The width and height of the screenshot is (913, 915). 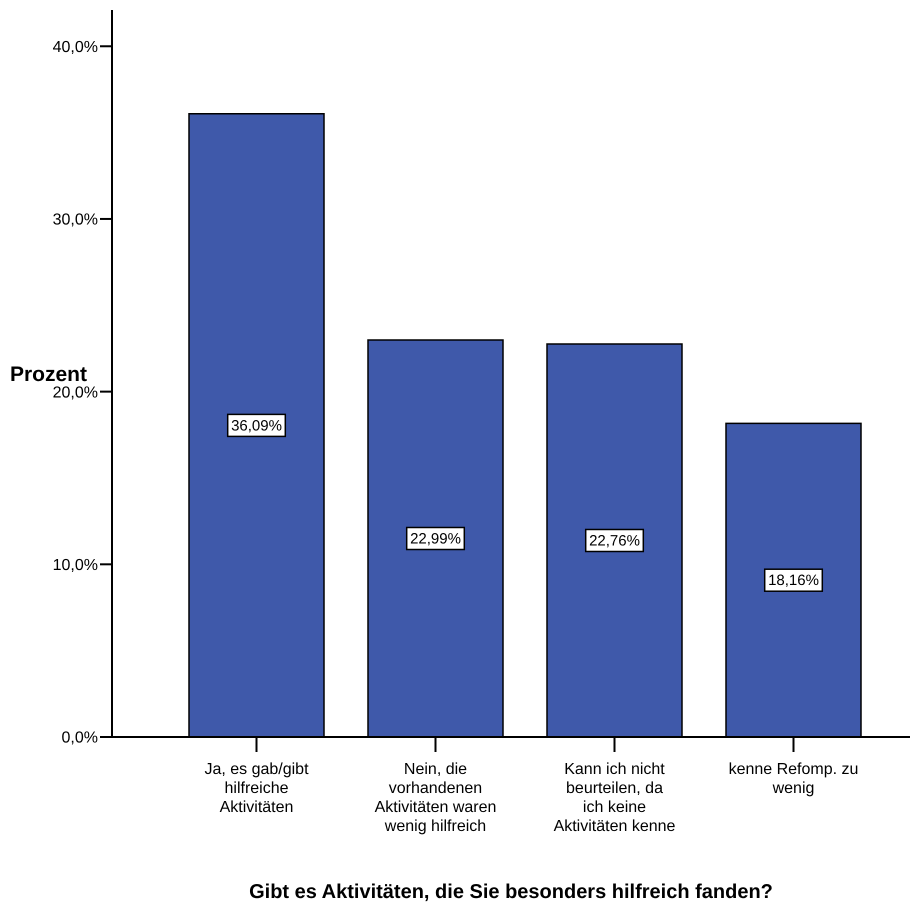 I want to click on y-axis-title: Prozent, so click(x=49, y=374).